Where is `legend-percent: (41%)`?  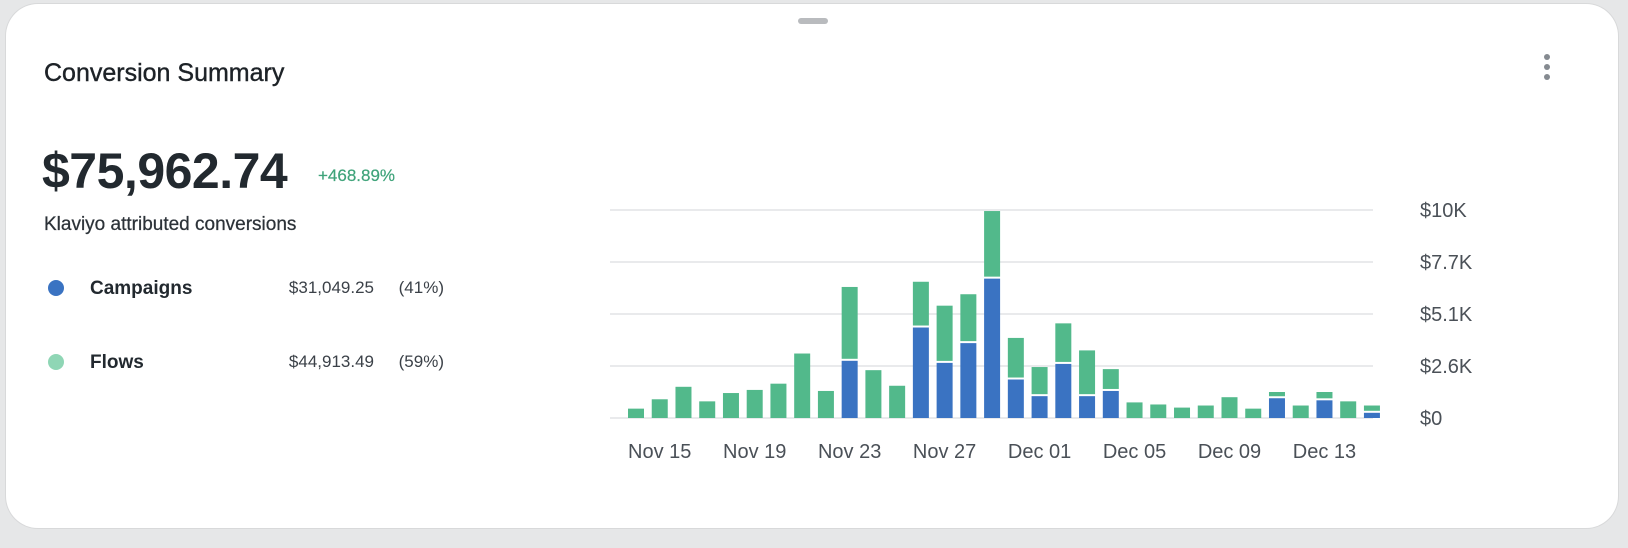
legend-percent: (41%) is located at coordinates (421, 287).